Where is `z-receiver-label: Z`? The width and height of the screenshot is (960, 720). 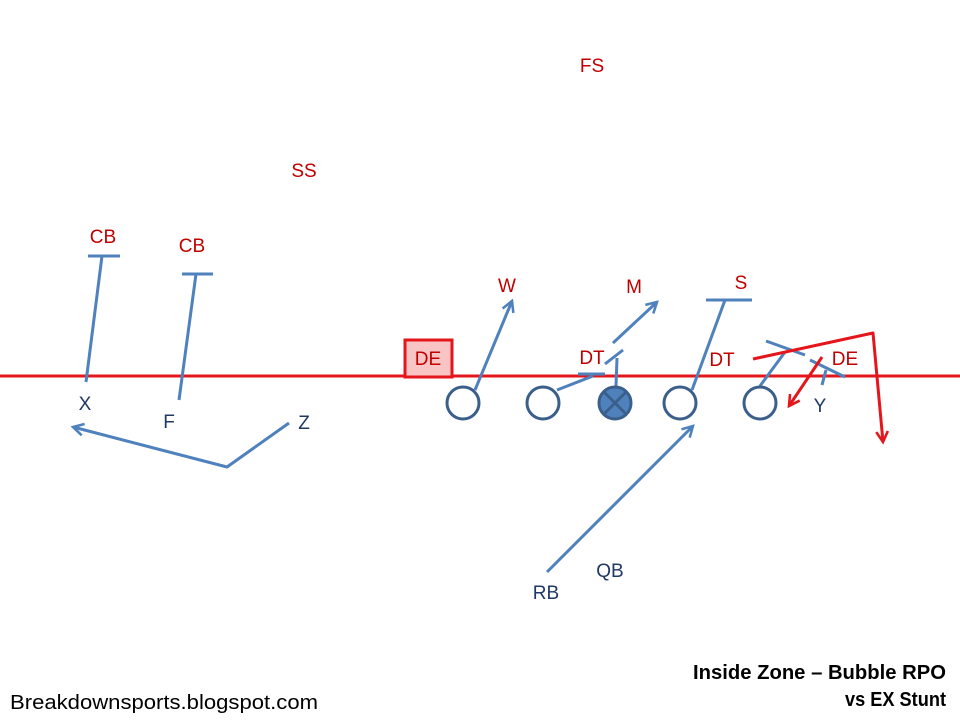 z-receiver-label: Z is located at coordinates (304, 423).